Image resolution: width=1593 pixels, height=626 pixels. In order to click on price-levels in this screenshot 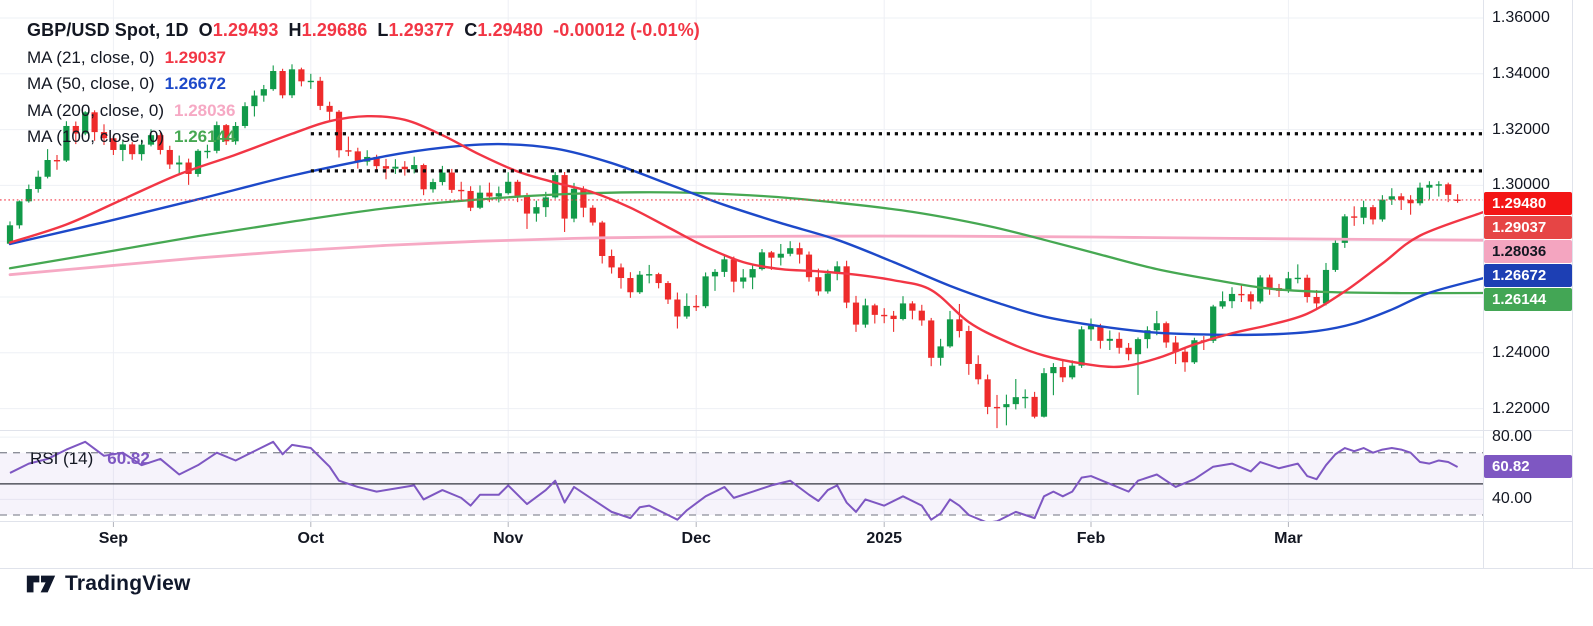, I will do `click(741, 166)`.